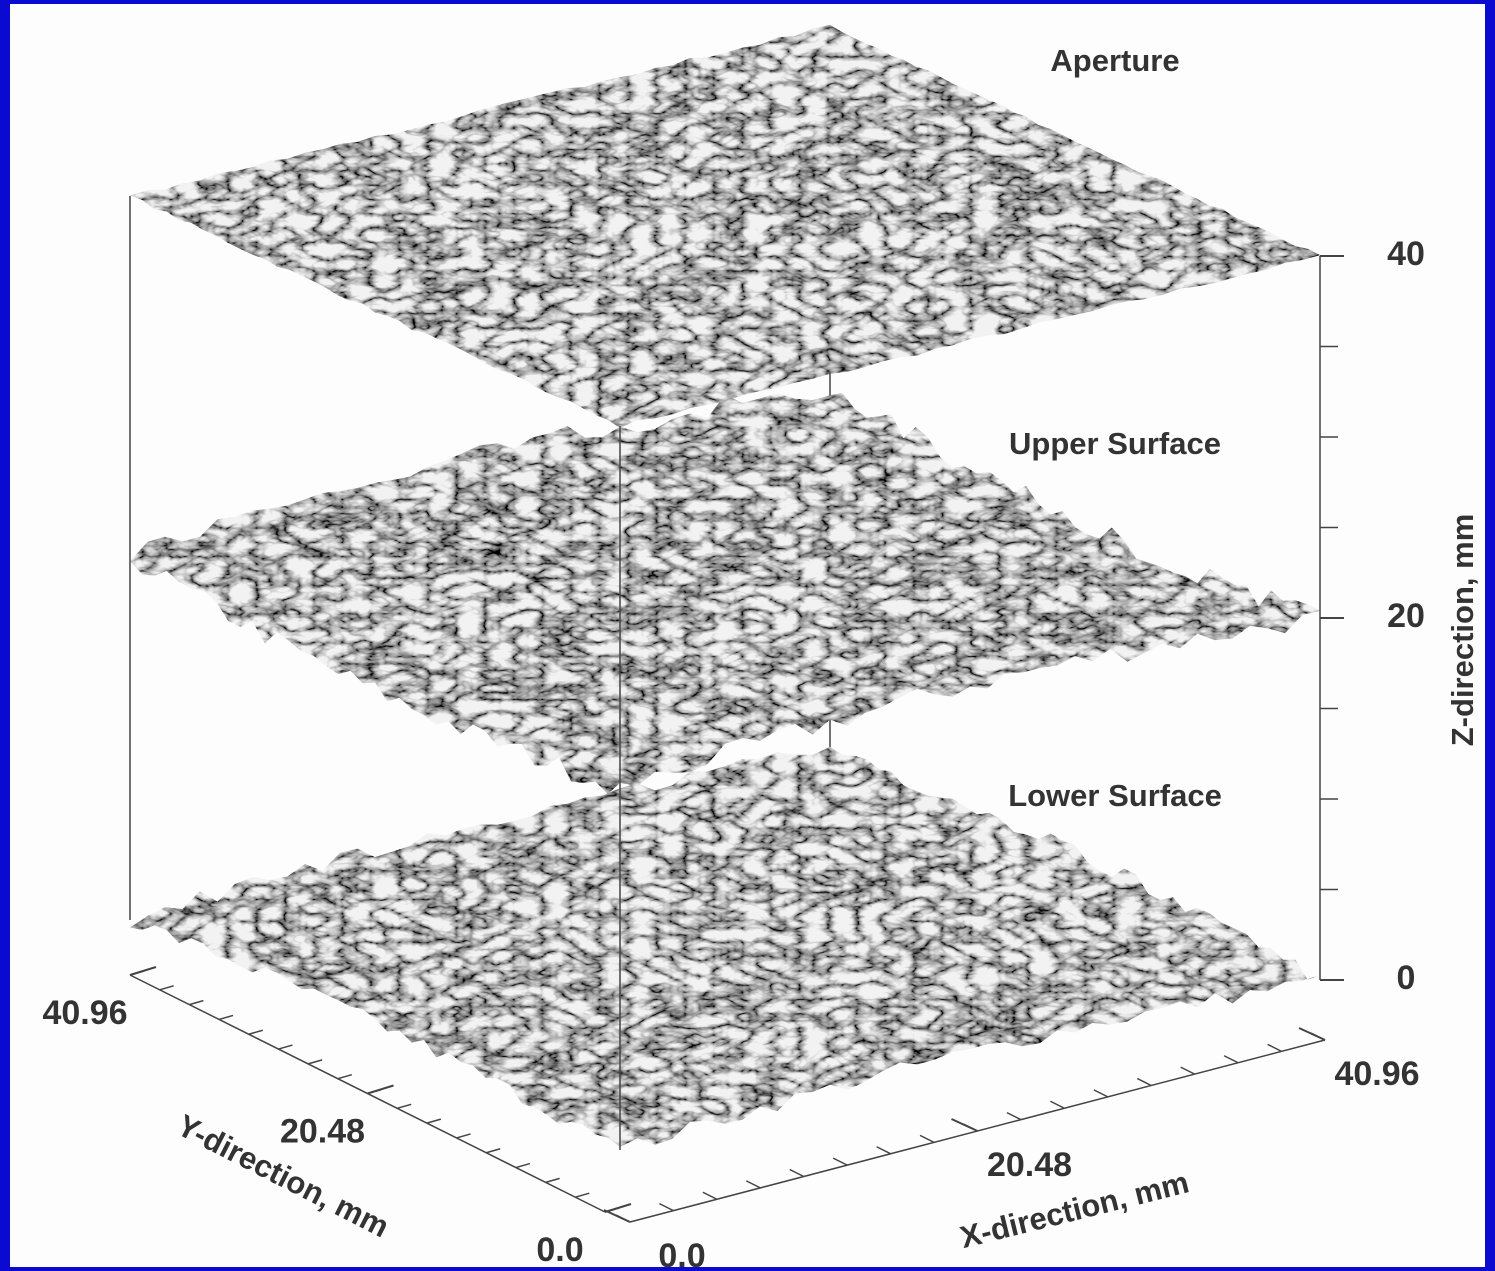 The image size is (1495, 1271). Describe the element at coordinates (1376, 1074) in the screenshot. I see `x-tick-label: 40.96` at that location.